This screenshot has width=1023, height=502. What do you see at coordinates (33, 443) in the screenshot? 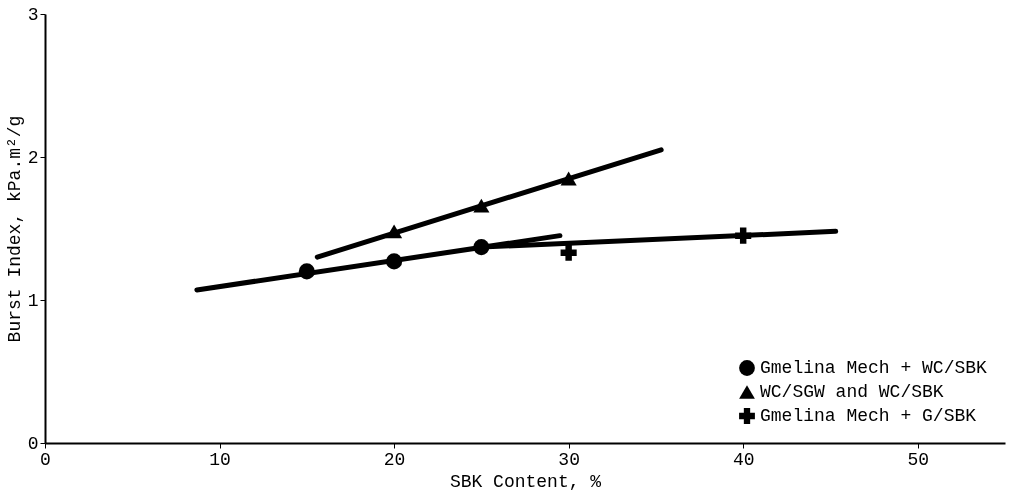
I see `y-tick-label: 0` at bounding box center [33, 443].